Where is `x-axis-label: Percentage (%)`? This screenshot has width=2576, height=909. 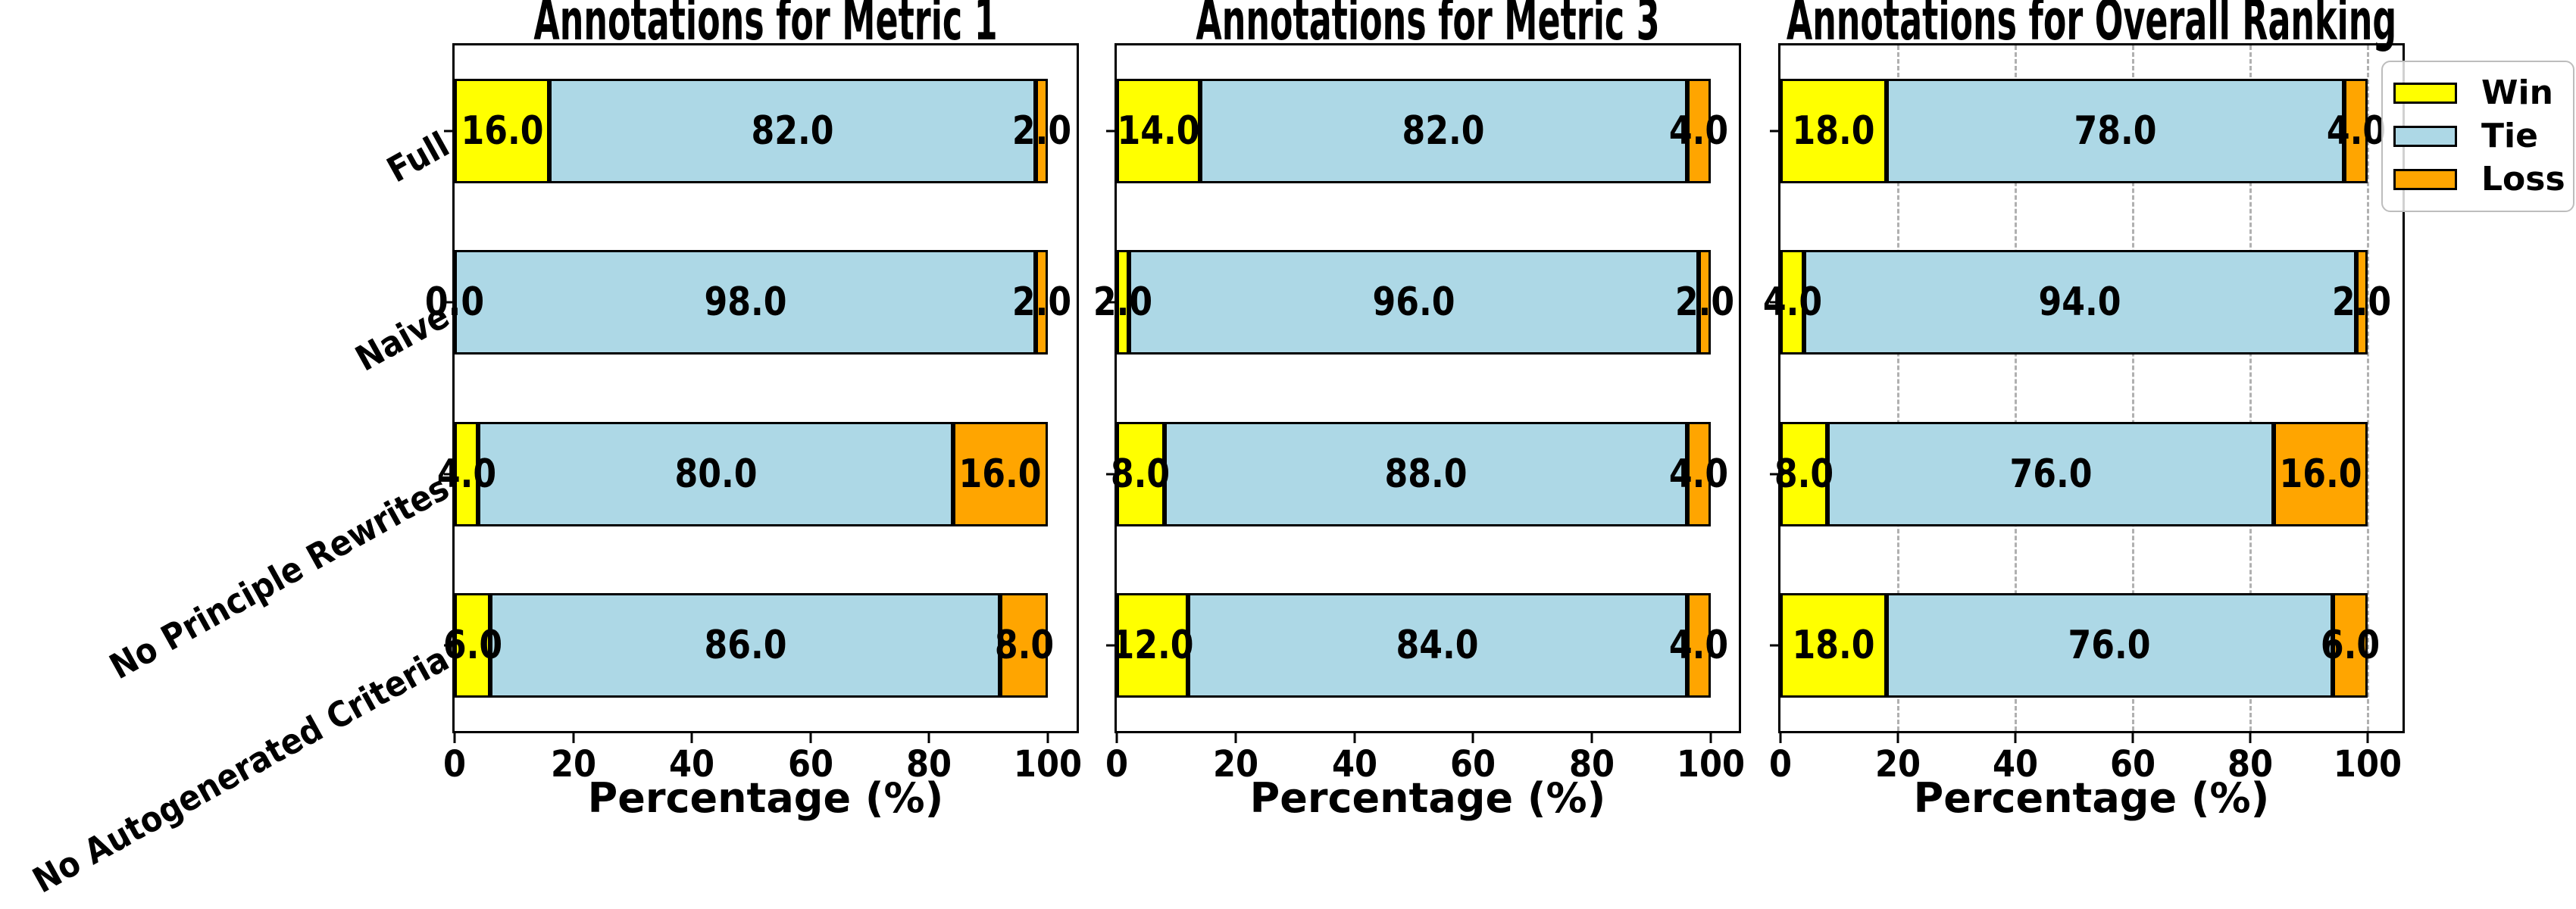
x-axis-label: Percentage (%) is located at coordinates (2091, 798).